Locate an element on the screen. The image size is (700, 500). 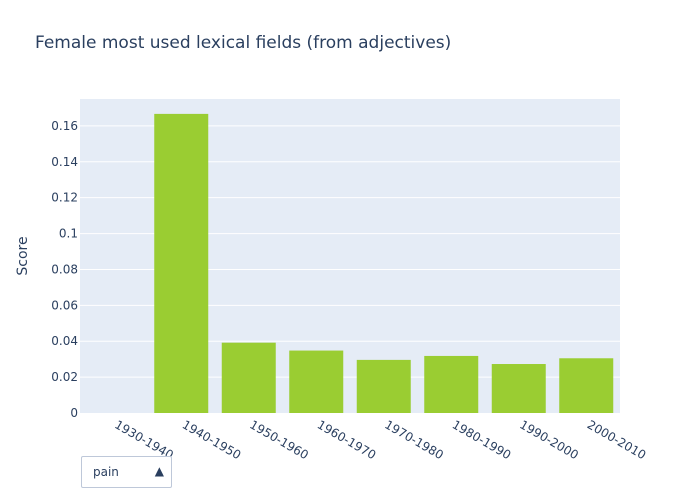
x-tick-label: 1980-1990 is located at coordinates (482, 439).